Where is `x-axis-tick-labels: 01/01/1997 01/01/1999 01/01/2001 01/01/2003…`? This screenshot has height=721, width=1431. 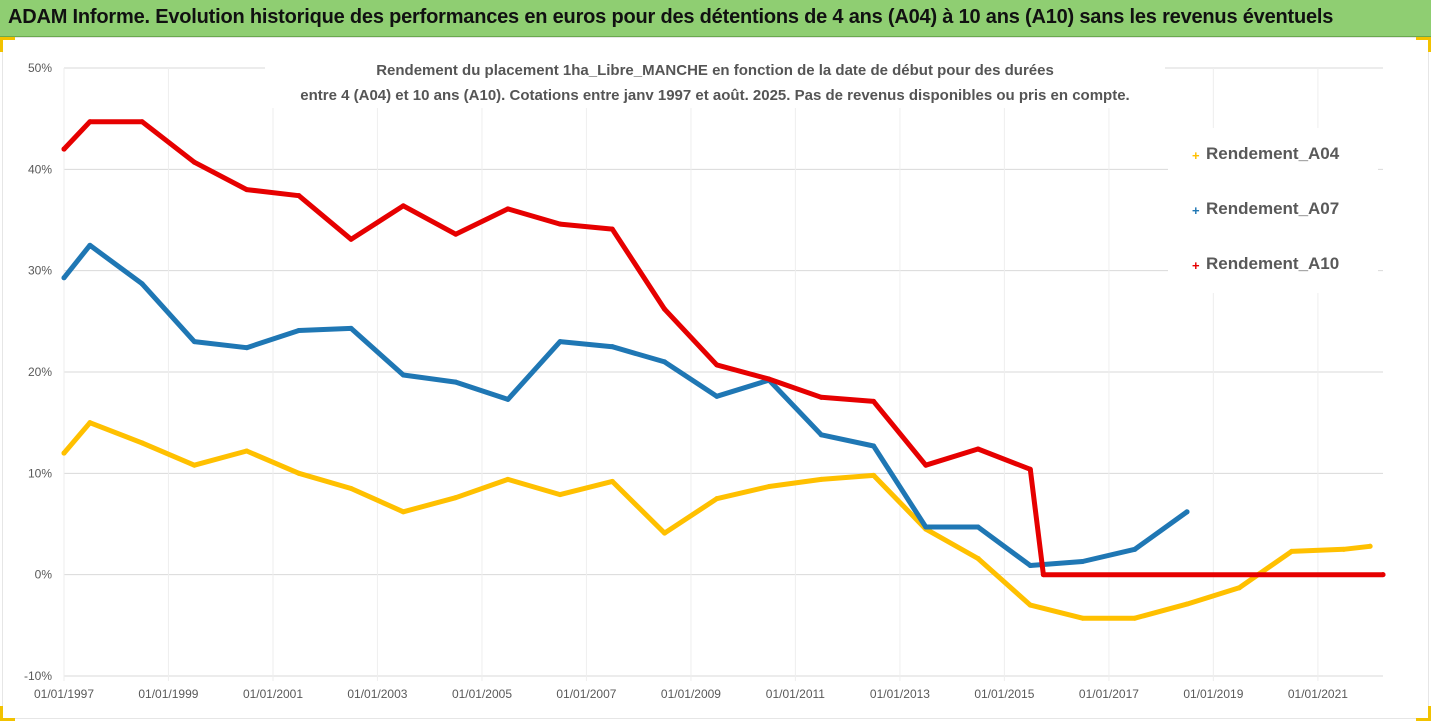 x-axis-tick-labels: 01/01/1997 01/01/1999 01/01/2001 01/01/2003… is located at coordinates (691, 694).